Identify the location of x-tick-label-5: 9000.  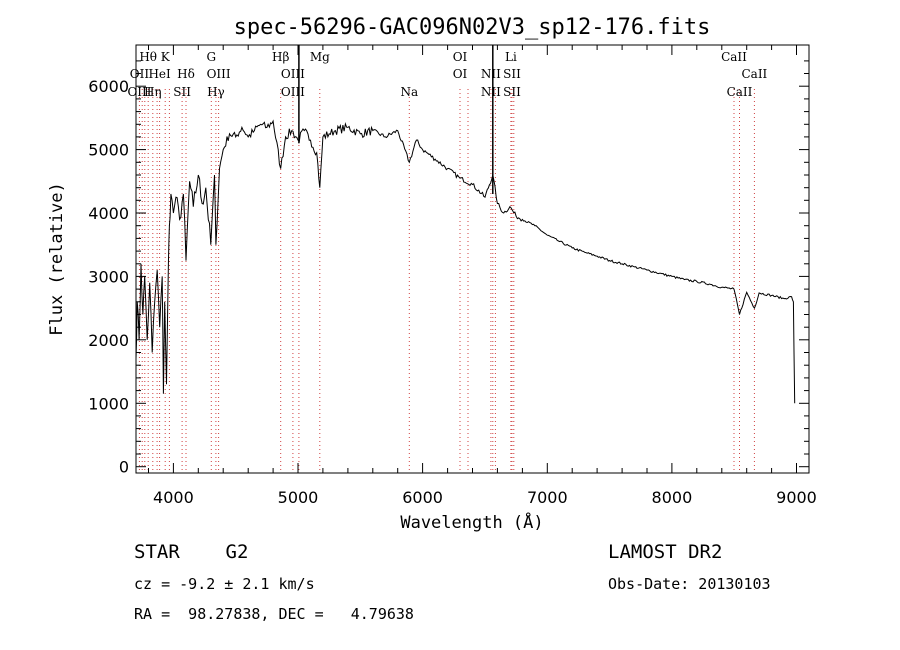
(796, 497).